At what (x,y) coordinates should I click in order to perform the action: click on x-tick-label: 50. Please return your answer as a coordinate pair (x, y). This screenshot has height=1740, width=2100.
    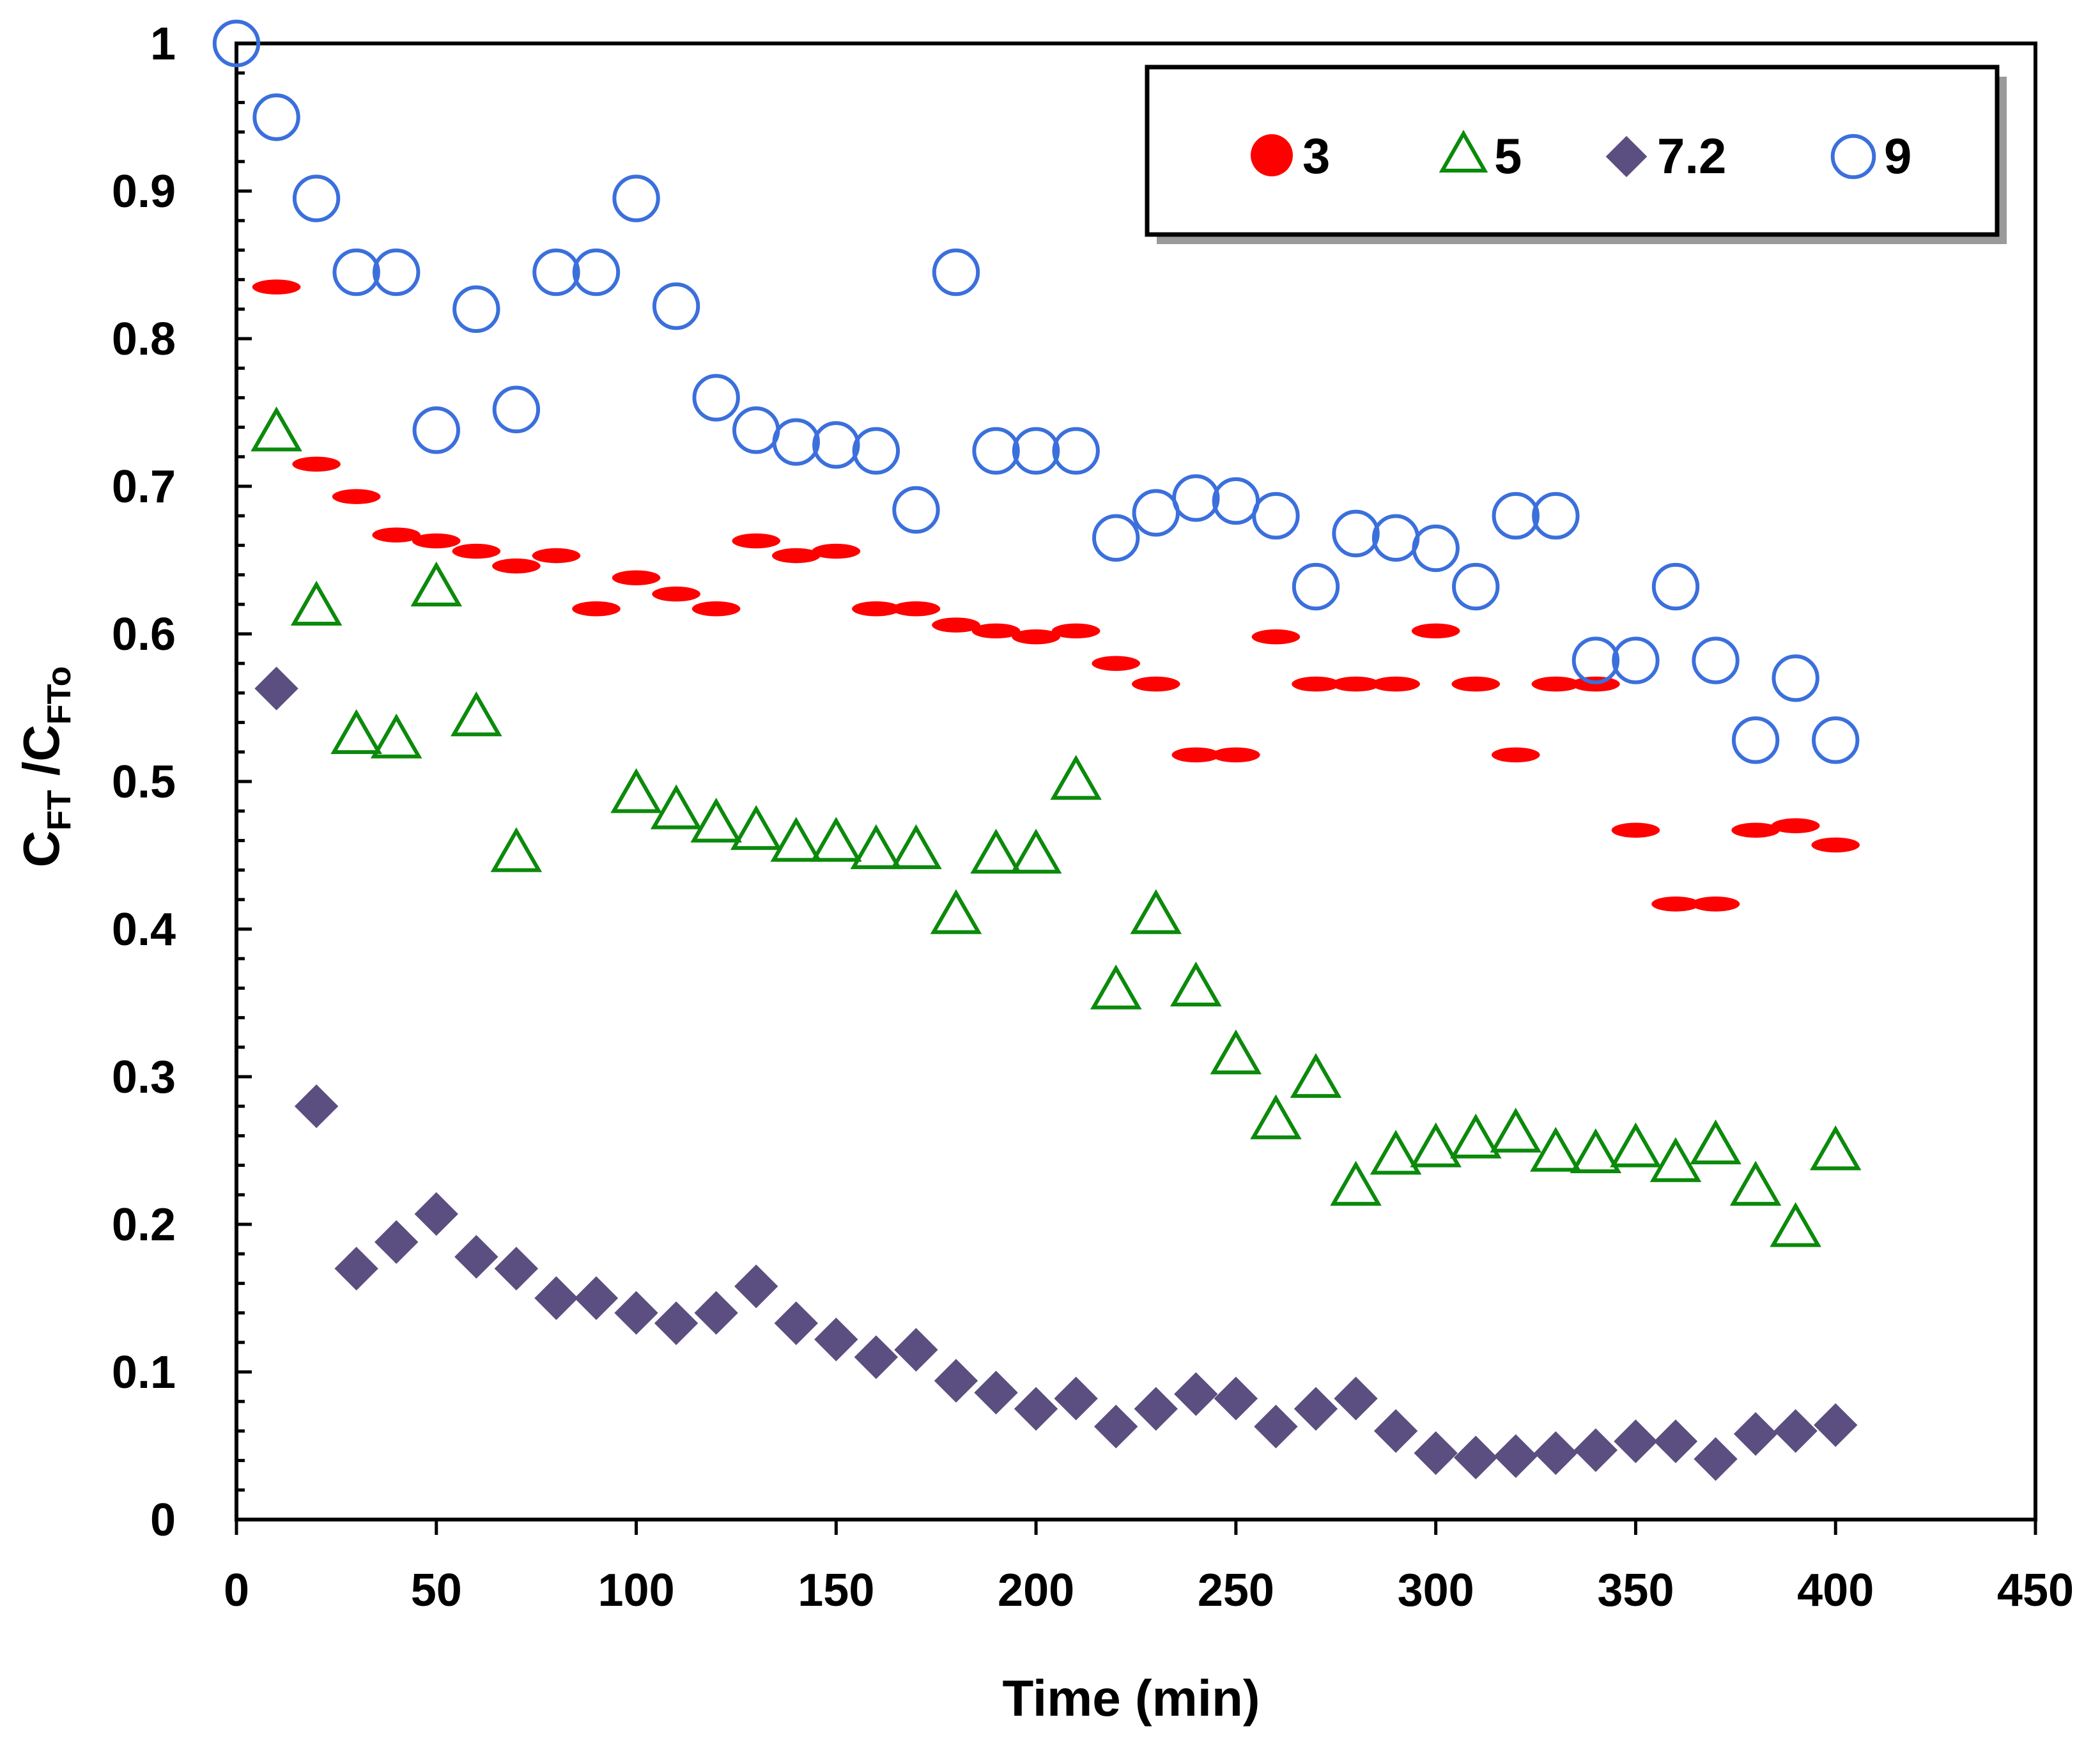
    Looking at the image, I should click on (437, 1590).